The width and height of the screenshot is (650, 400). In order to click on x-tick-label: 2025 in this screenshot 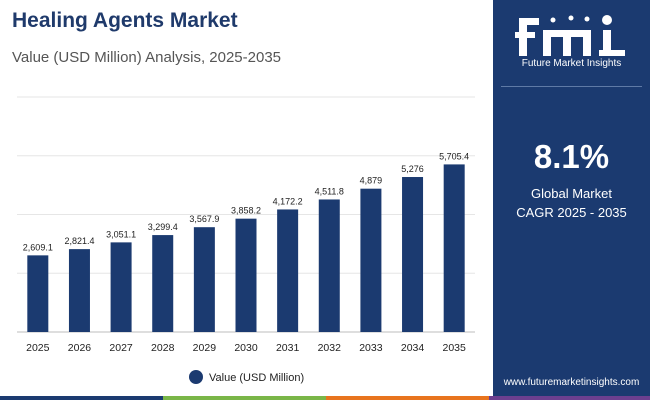, I will do `click(38, 348)`.